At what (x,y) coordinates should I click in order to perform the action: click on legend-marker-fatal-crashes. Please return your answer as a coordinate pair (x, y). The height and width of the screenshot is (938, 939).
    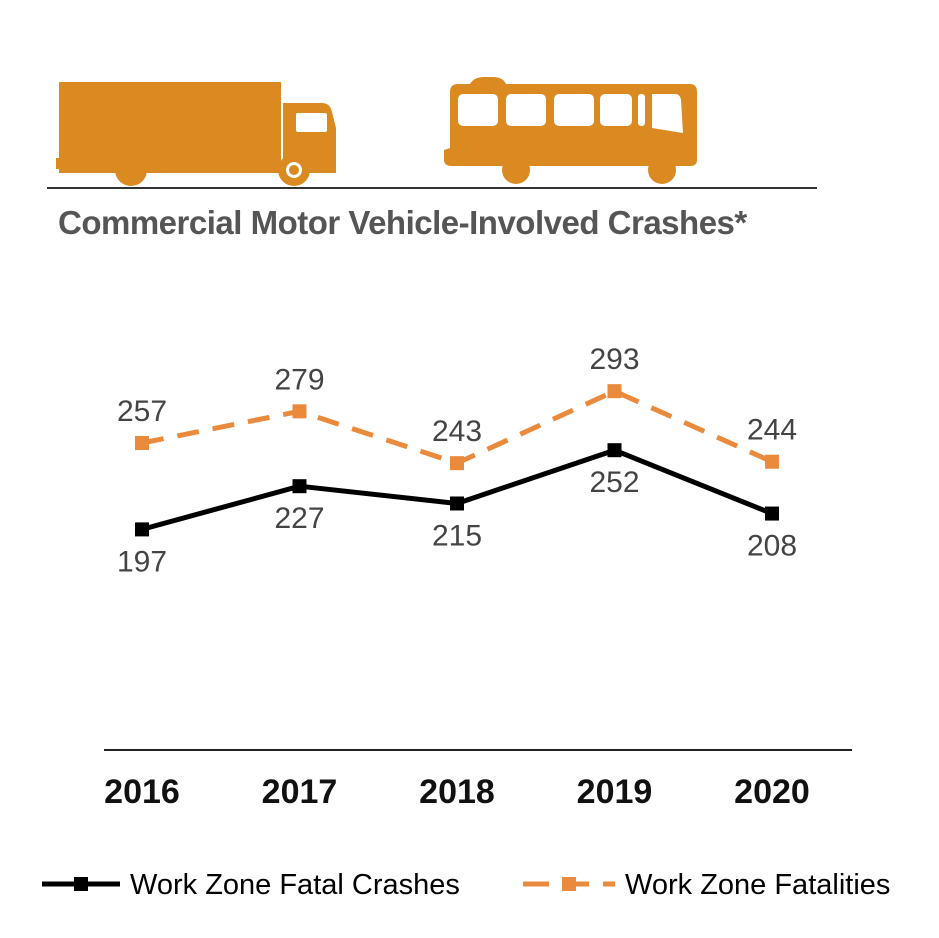
    Looking at the image, I should click on (81, 884).